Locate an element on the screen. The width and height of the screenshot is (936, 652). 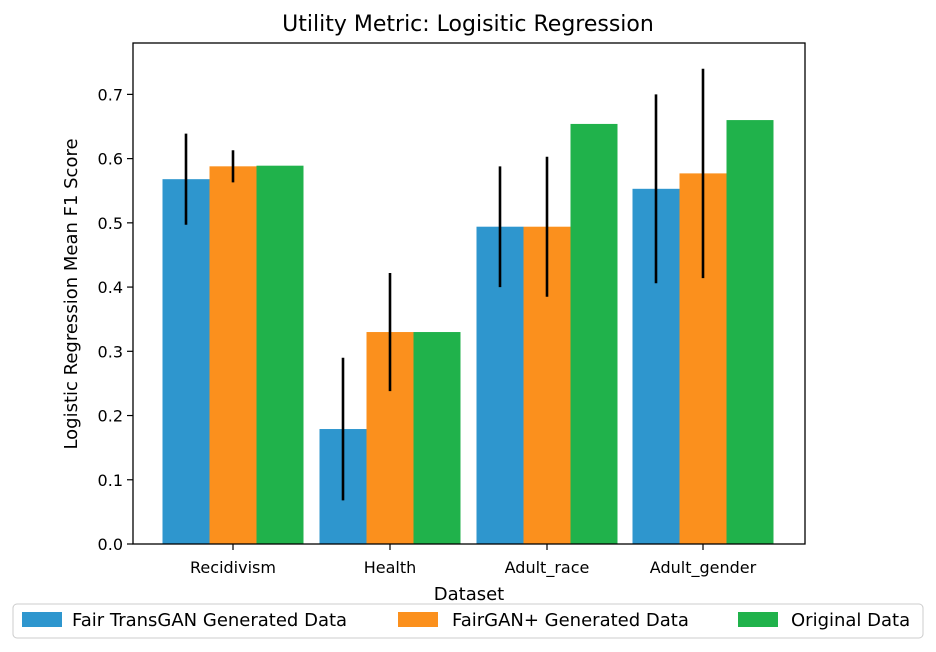
legend-swatch-fairgan-plus is located at coordinates (418, 619).